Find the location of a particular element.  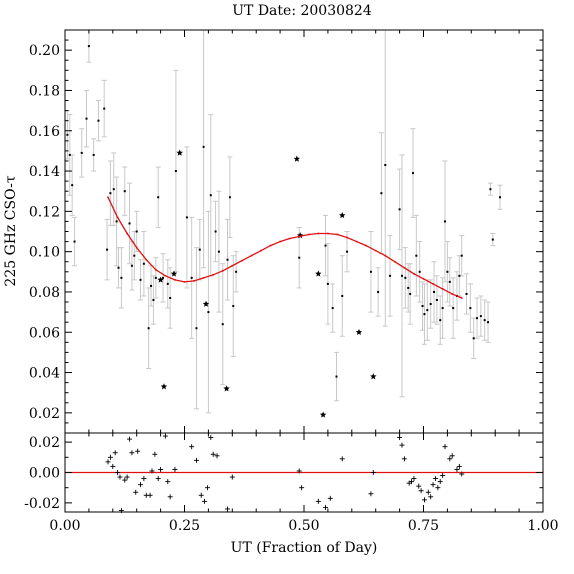

residual-tick-label: -0.02 is located at coordinates (42, 504).